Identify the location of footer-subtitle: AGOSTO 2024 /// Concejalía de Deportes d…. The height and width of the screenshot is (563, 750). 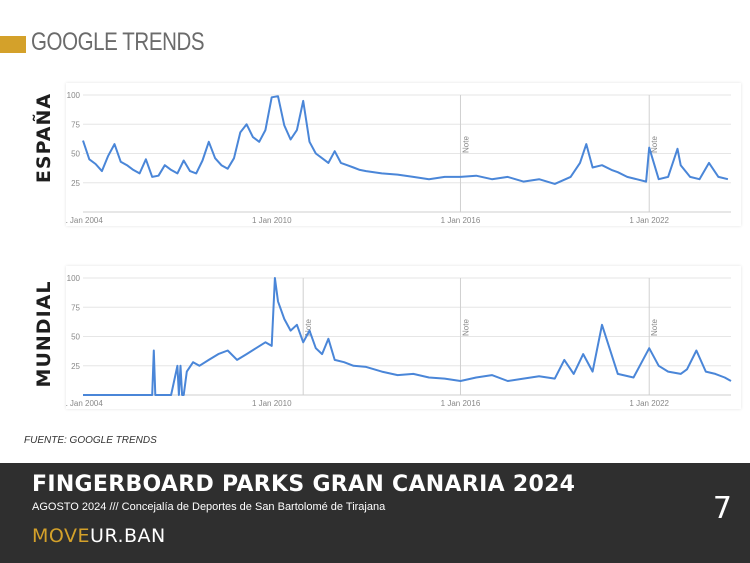
(209, 507).